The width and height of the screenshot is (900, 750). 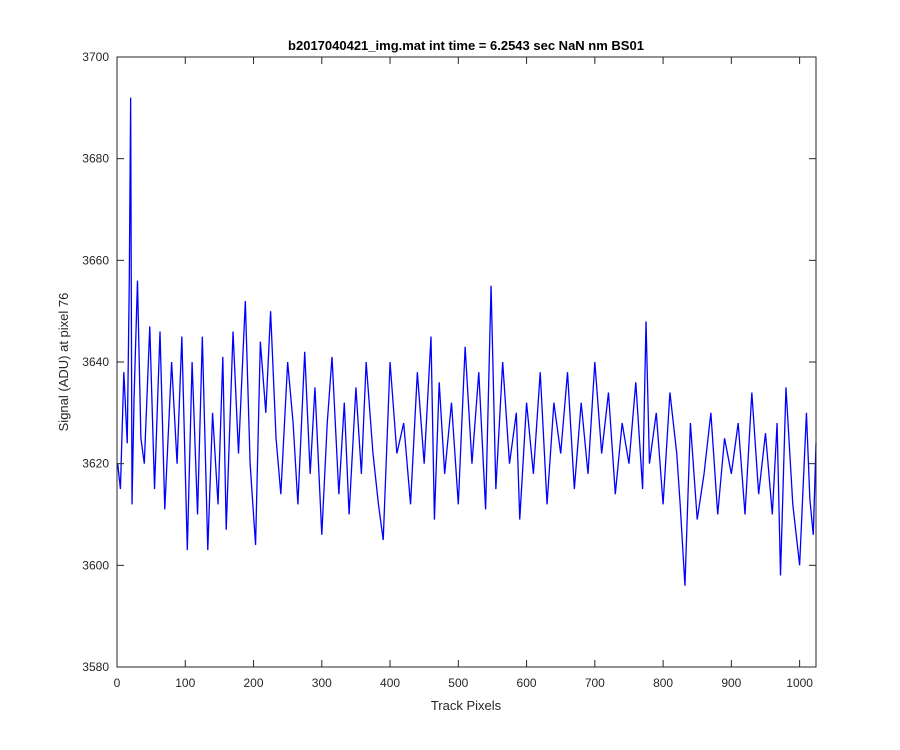 What do you see at coordinates (117, 683) in the screenshot?
I see `x-tick-label: 0` at bounding box center [117, 683].